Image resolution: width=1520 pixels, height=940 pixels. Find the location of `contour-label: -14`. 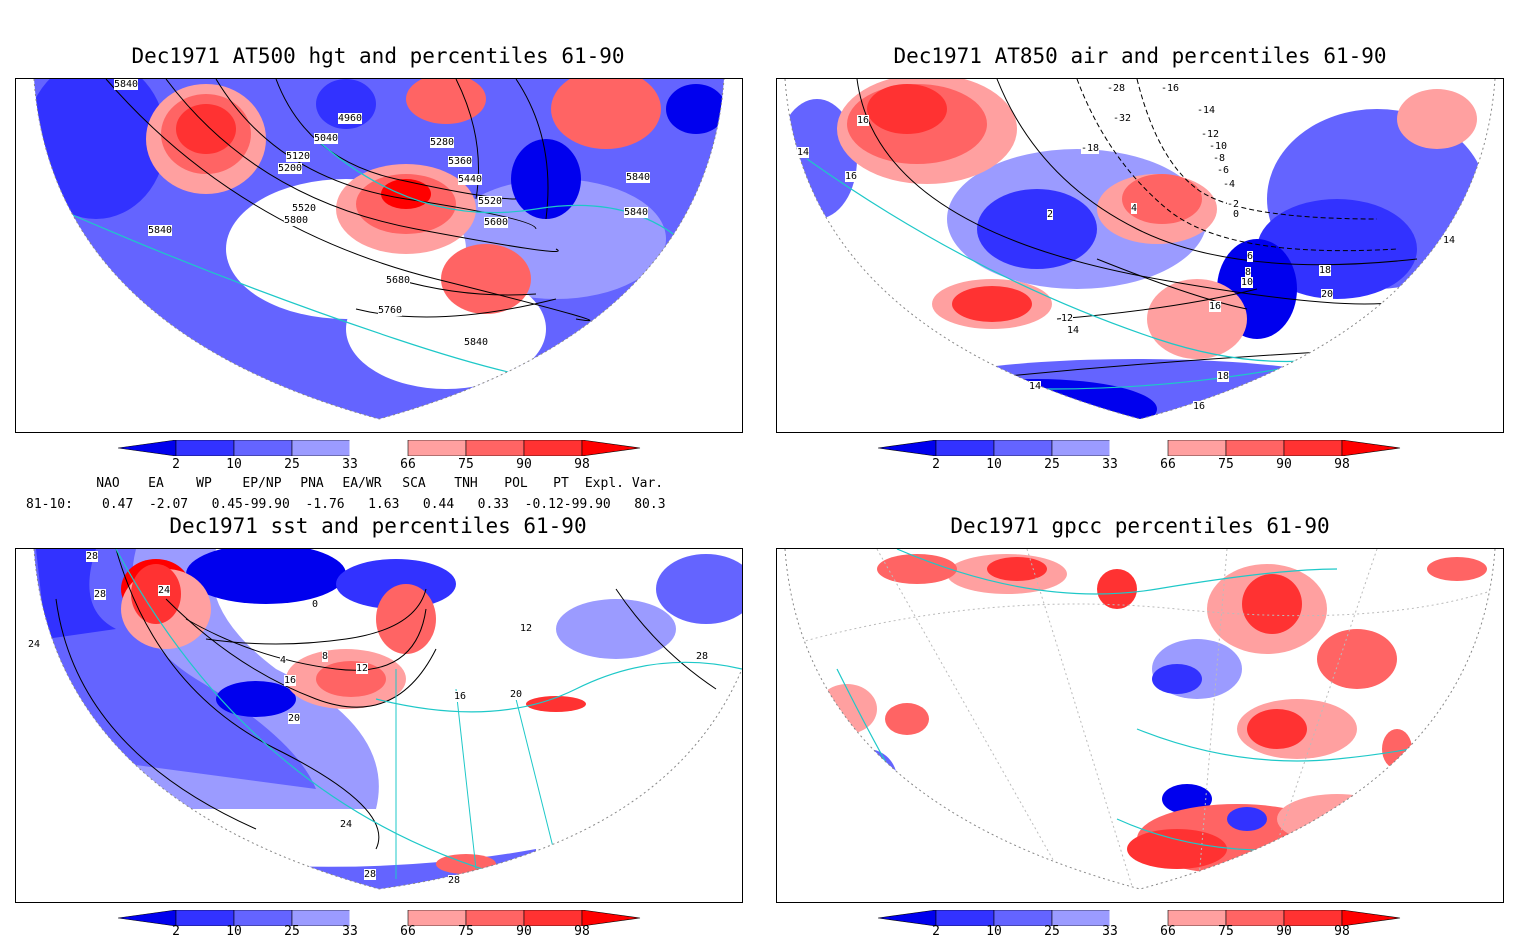

contour-label: -14 is located at coordinates (1206, 110).